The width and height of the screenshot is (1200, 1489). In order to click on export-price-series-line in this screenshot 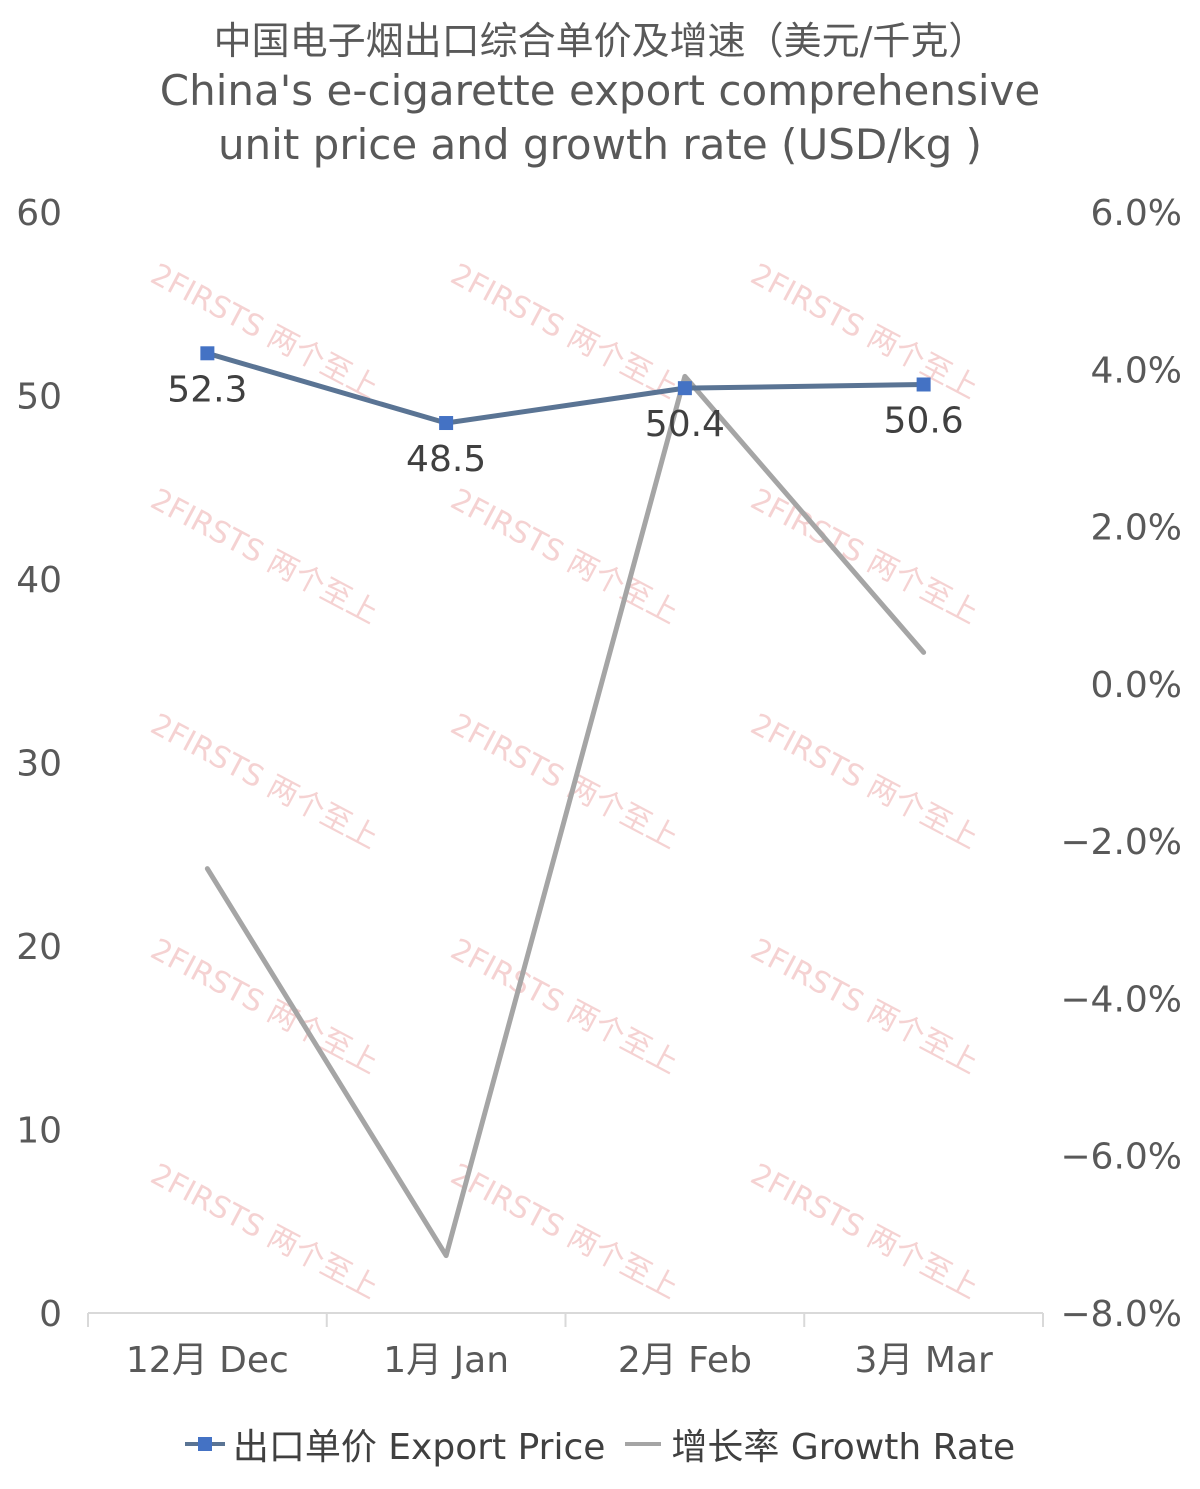, I will do `click(565, 388)`.